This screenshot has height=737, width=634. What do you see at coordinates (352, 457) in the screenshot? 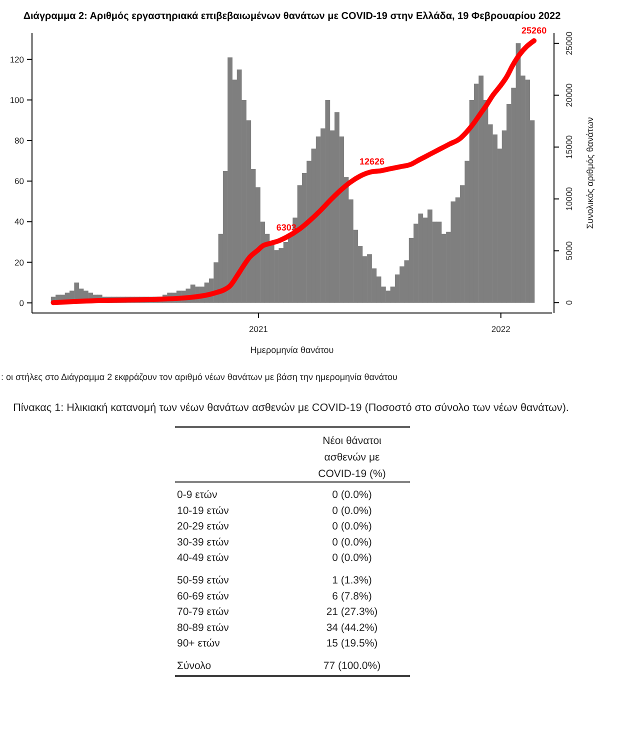
I see `text: Νέοι θάνατοι ασθενών με COVID-19 (%)` at bounding box center [352, 457].